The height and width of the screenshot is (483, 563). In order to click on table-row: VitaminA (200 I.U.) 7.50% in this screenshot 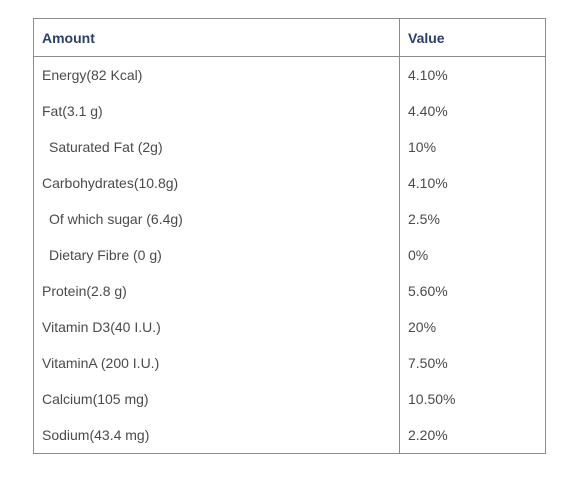, I will do `click(289, 363)`.